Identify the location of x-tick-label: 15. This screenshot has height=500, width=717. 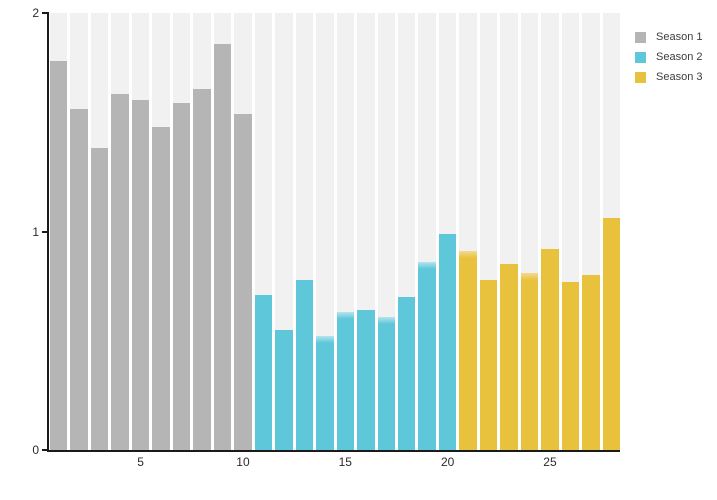
(345, 462).